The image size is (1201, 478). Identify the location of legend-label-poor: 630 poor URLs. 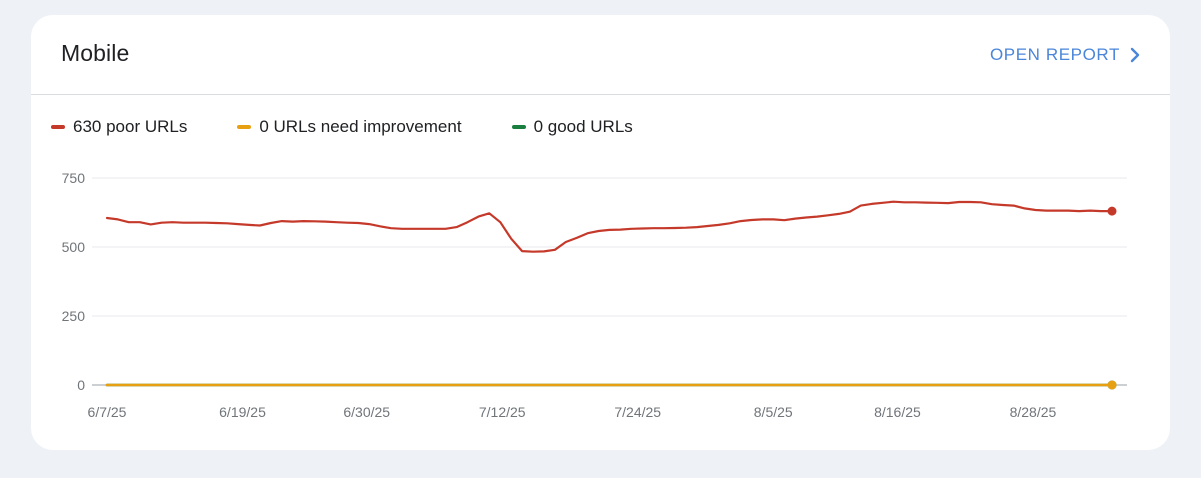
(130, 126).